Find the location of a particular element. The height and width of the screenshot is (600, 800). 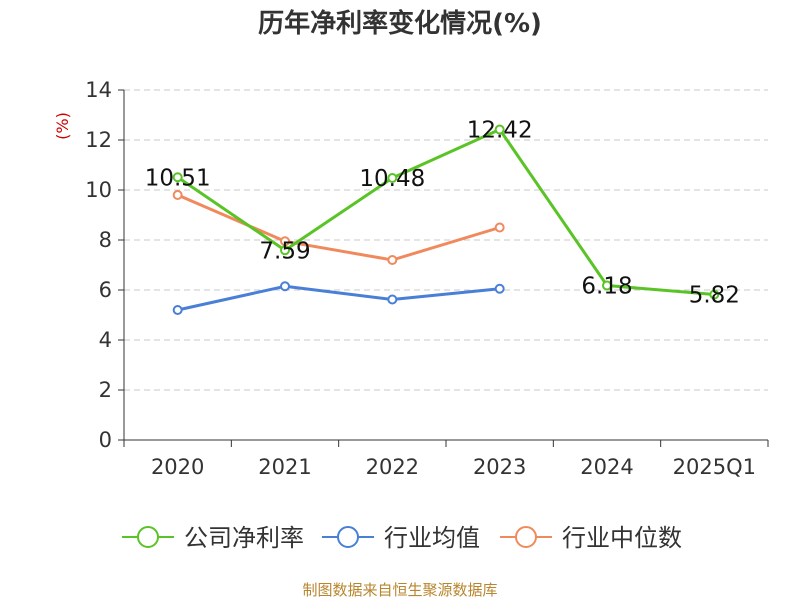

x-tick-label: 2023 is located at coordinates (499, 467).